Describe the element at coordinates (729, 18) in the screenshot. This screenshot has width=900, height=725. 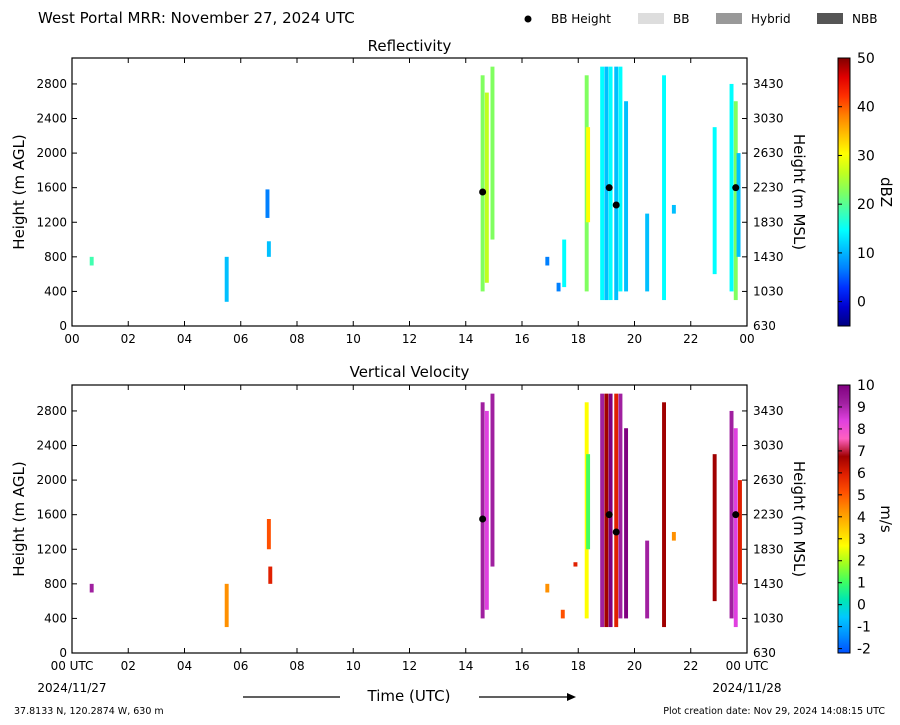
I see `legend-hybrid-swatch` at that location.